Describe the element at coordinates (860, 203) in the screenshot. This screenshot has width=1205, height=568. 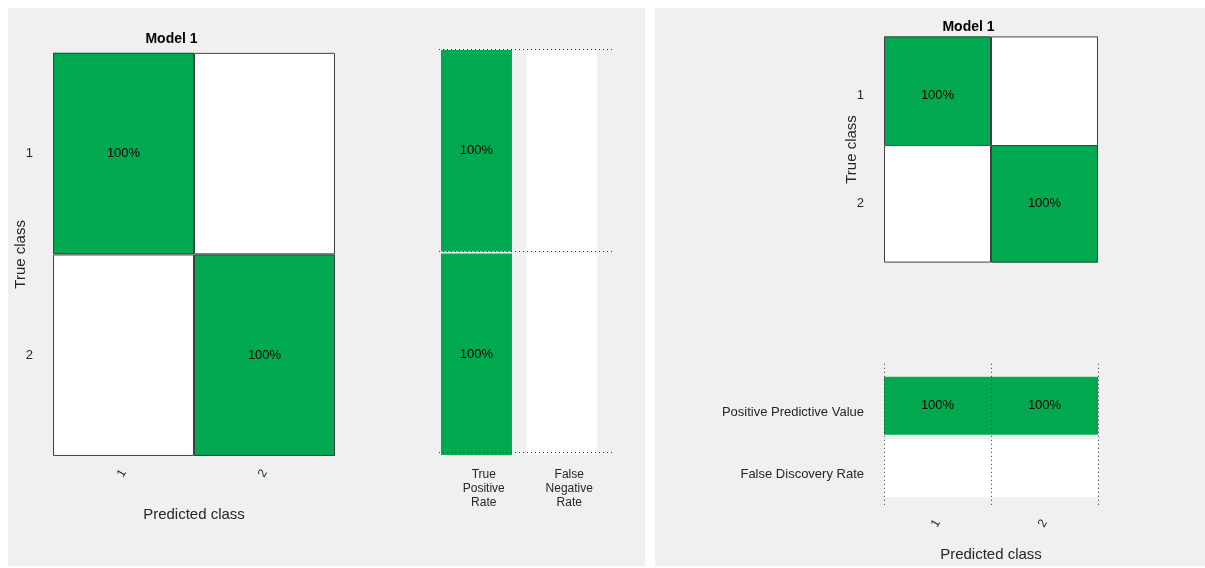
I see `y-tick-label: 2` at that location.